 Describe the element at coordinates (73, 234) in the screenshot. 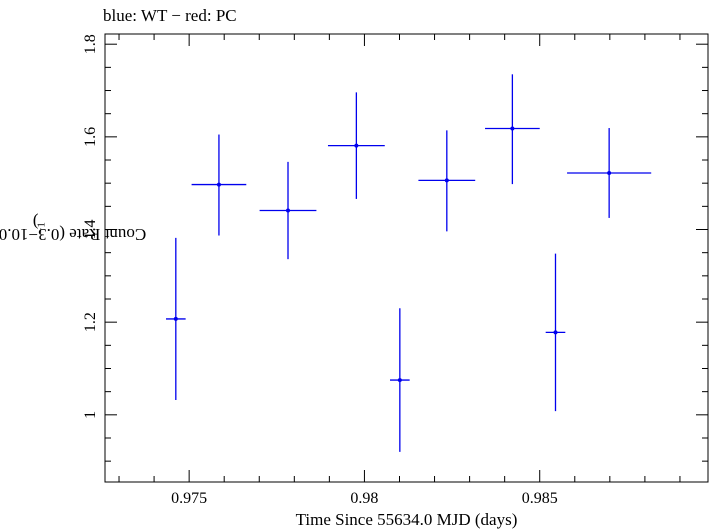

I see `y-axis-label-main: Count Rate (0.3−10.0 keV)(cts s` at that location.